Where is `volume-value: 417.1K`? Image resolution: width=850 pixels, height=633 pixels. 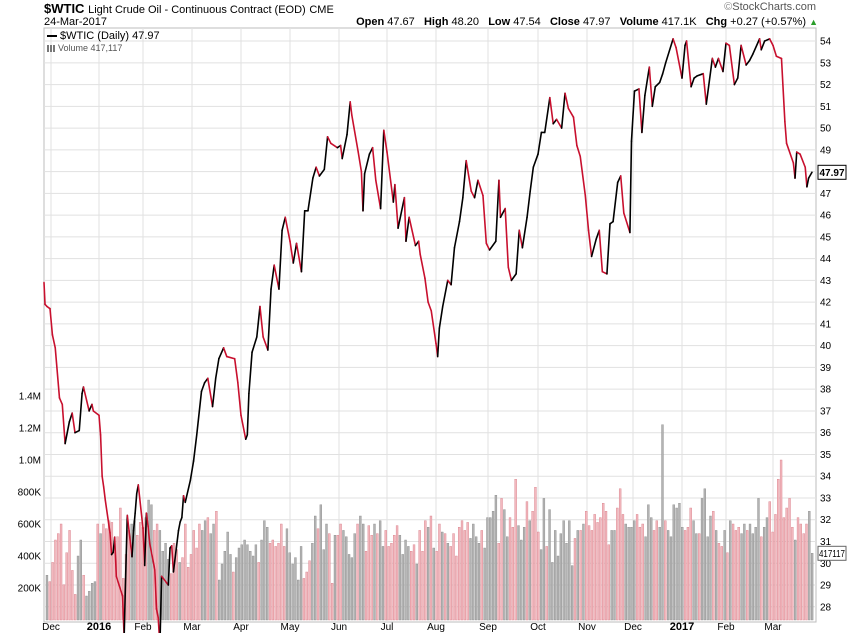 volume-value: 417.1K is located at coordinates (679, 22).